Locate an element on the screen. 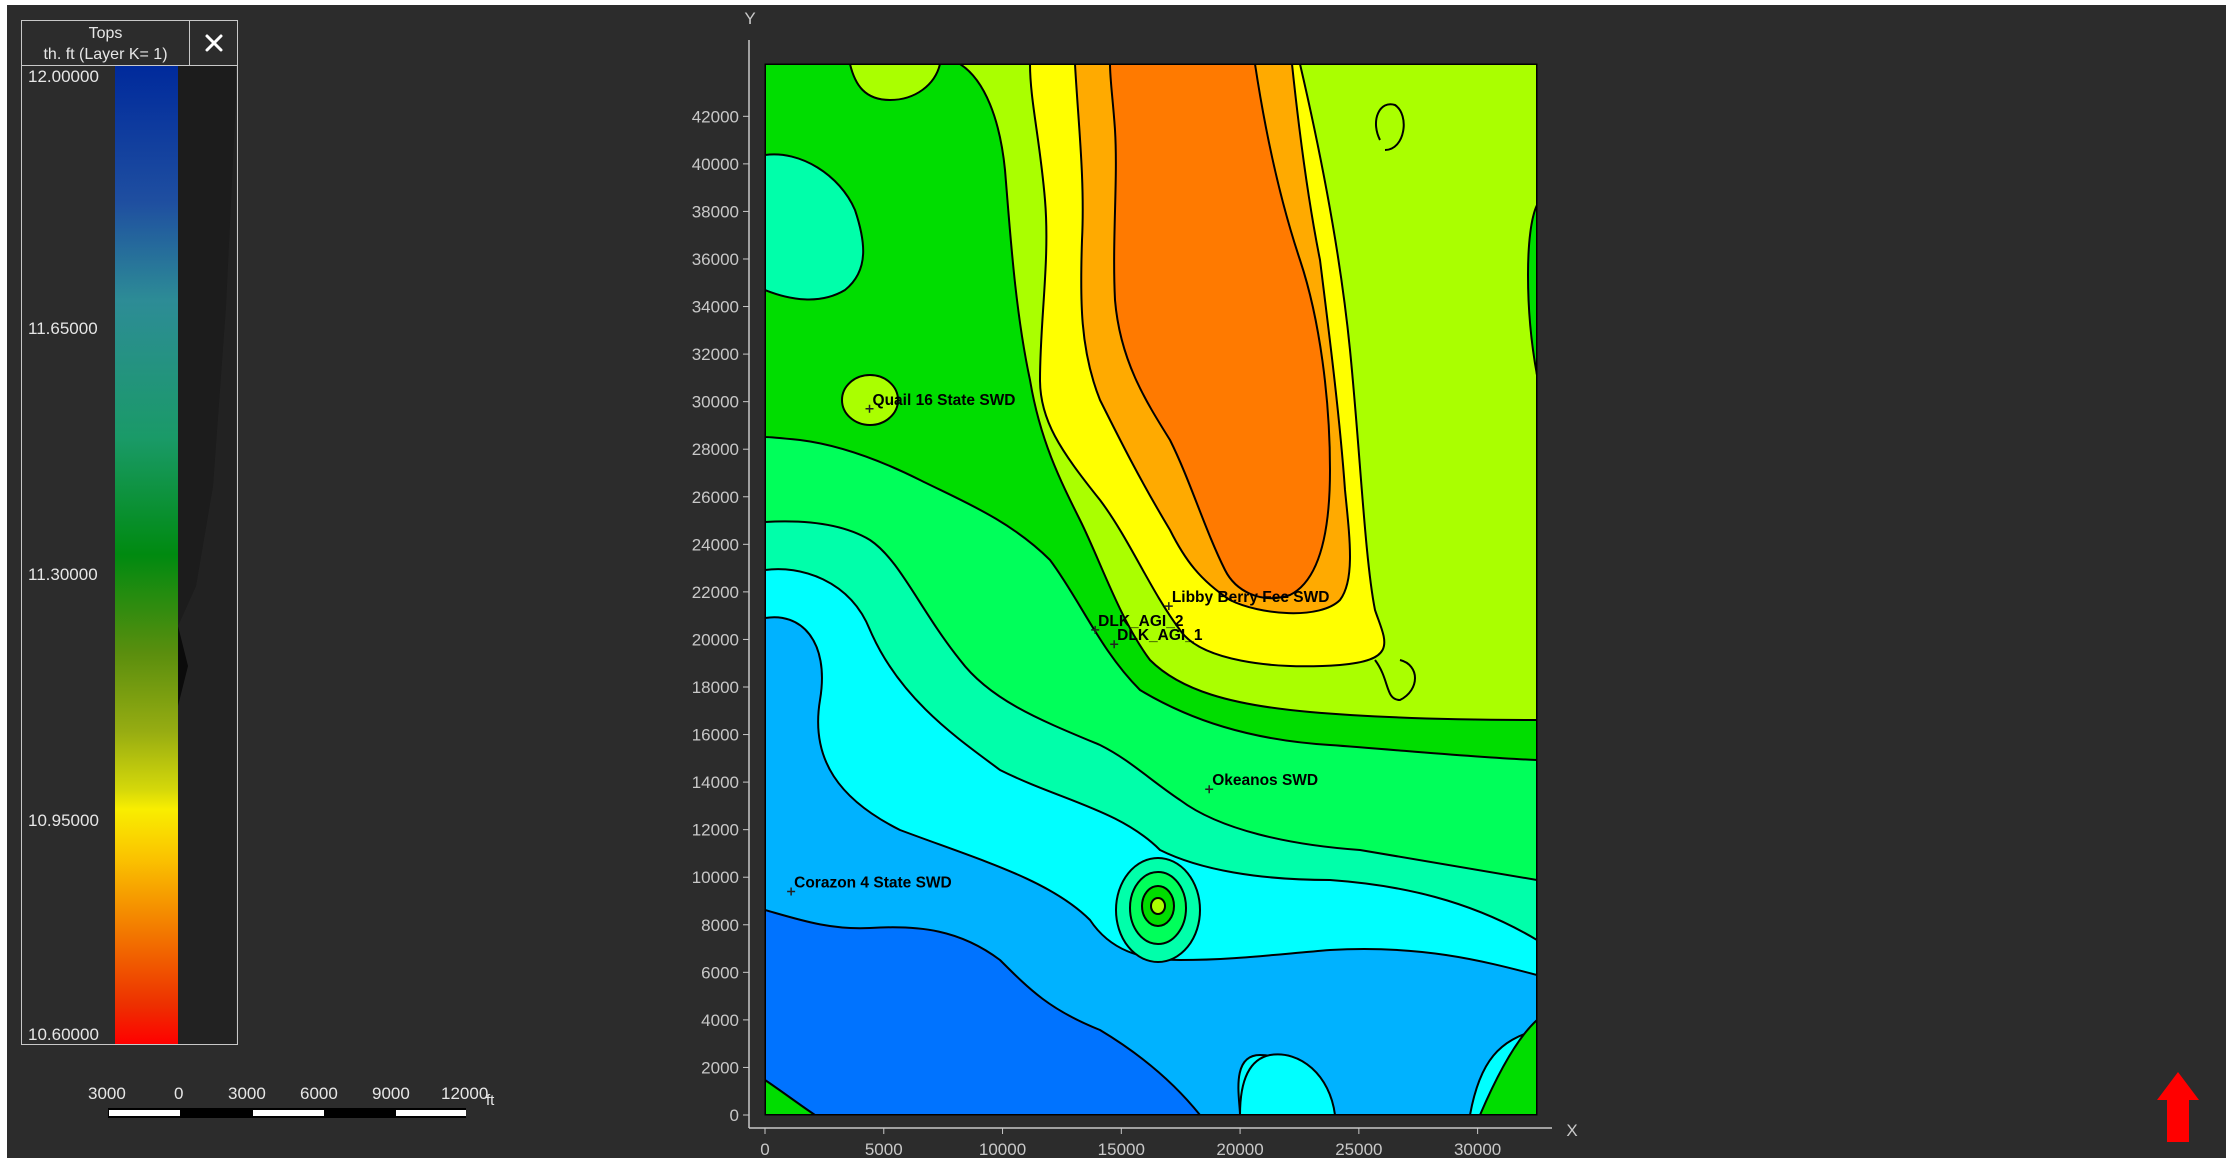  x-axis-ticks: 0 5000 10000 15000 20000 25000 30000 is located at coordinates (1130, 1143).